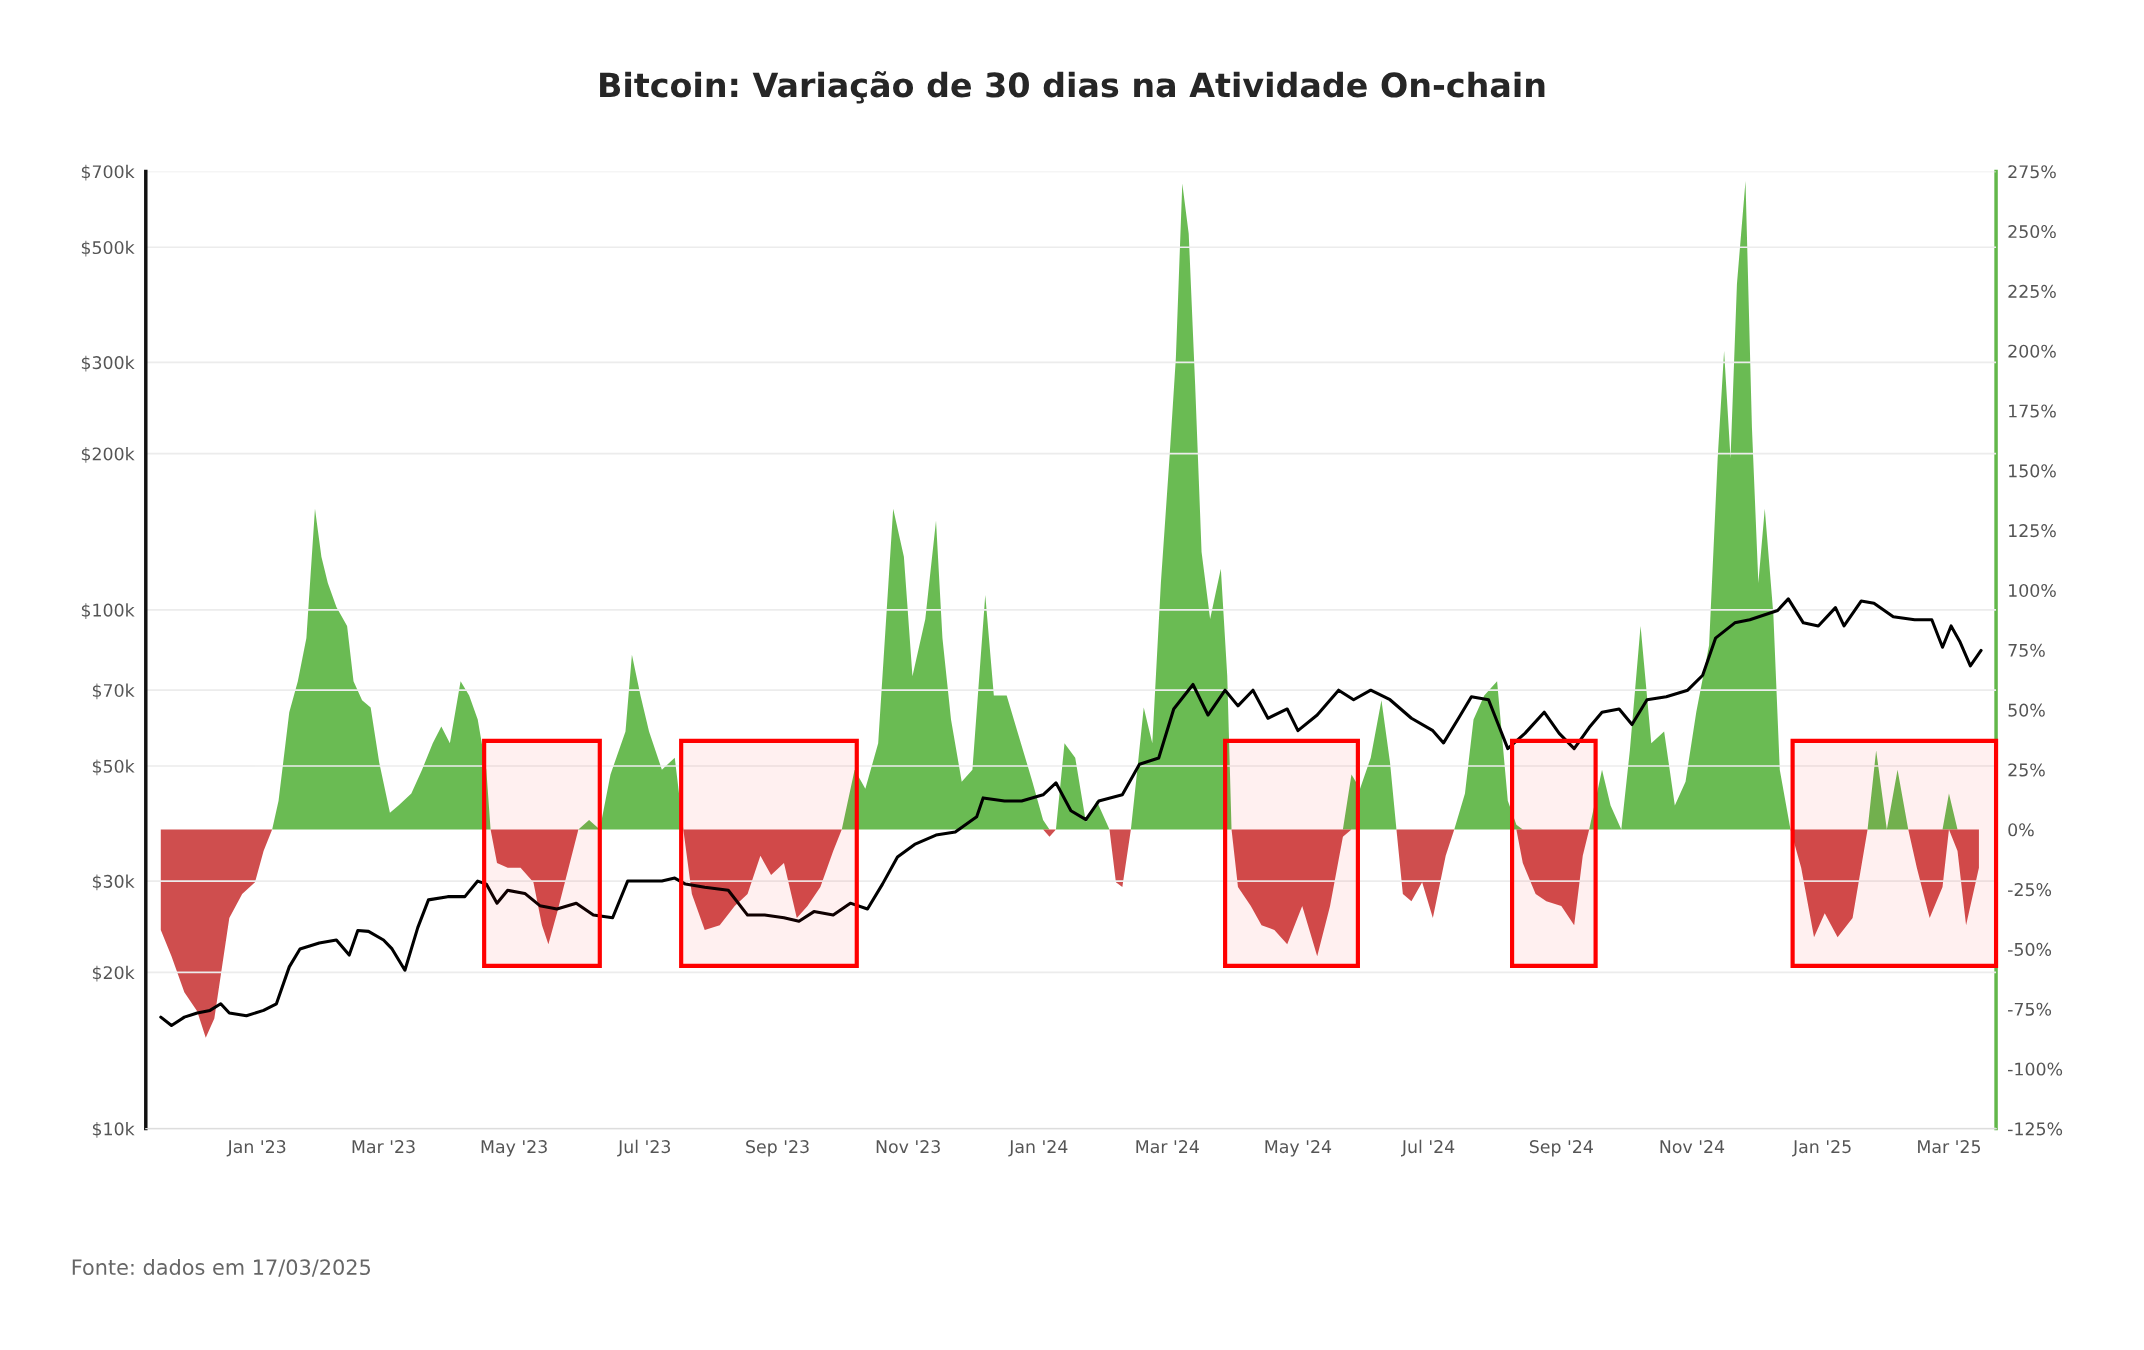 The image size is (2144, 1350). I want to click on y-tick-label: $30k, so click(113, 882).